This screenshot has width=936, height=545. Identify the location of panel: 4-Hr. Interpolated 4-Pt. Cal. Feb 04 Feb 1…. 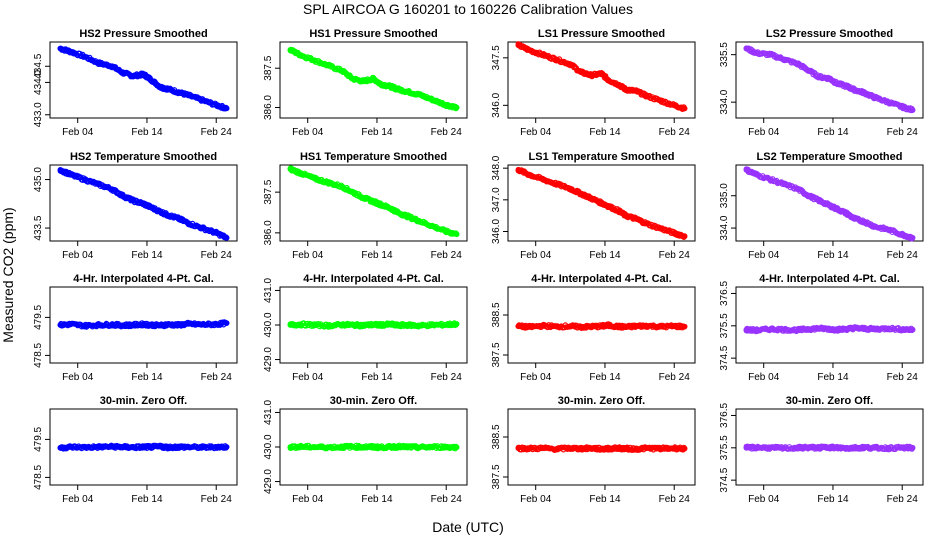
(593, 328).